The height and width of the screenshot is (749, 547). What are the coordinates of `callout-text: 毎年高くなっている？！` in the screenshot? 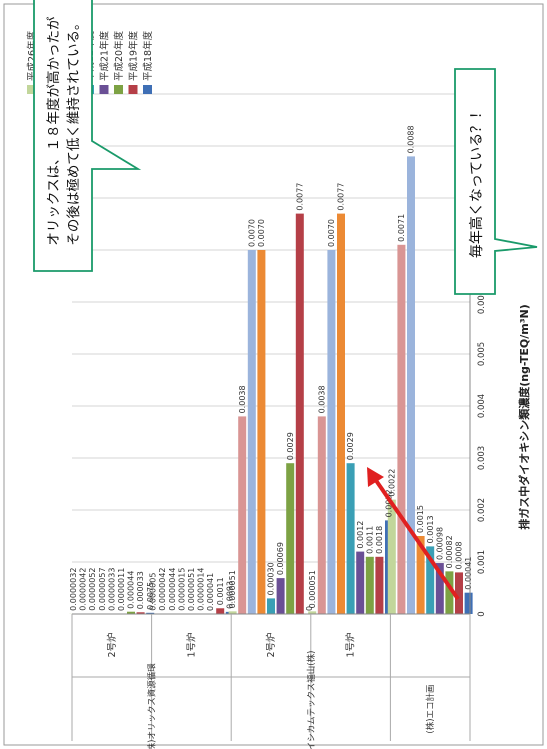 It's located at (476, 181).